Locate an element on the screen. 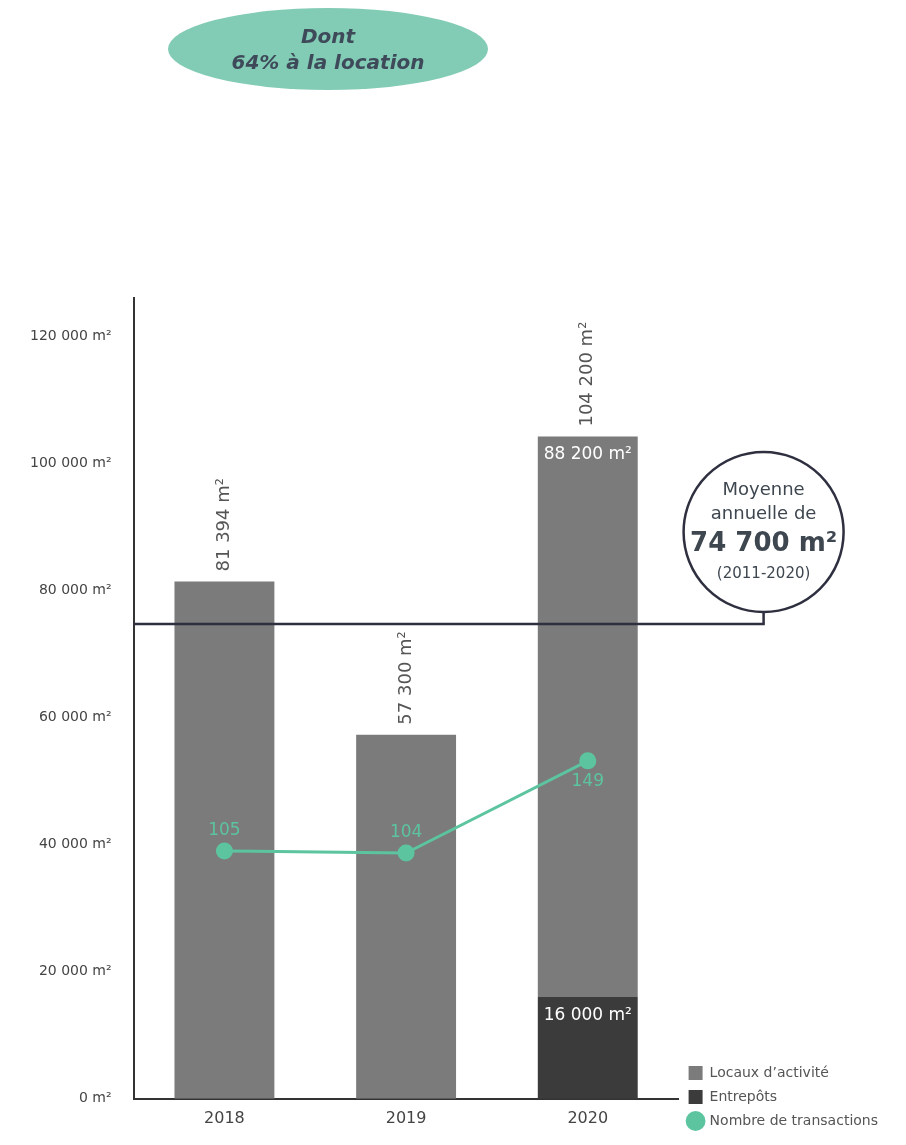  total-label: 104 200 m² is located at coordinates (586, 374).